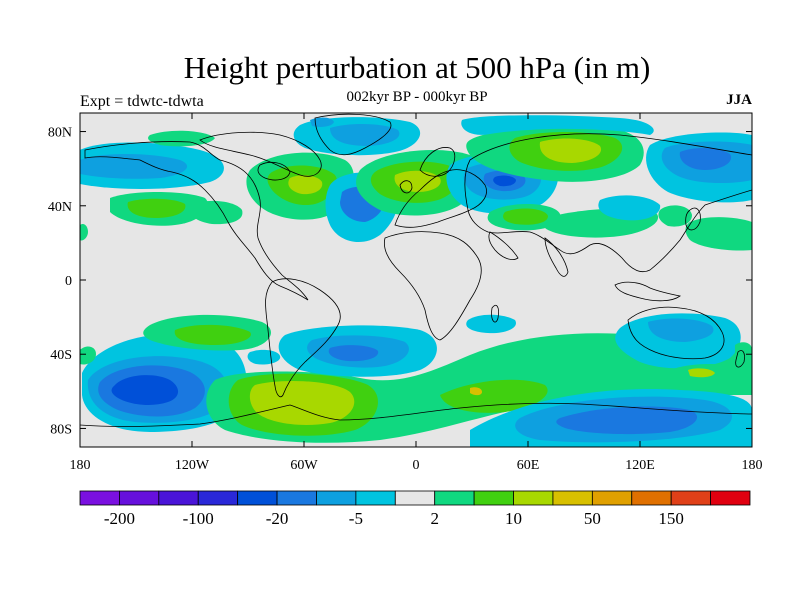 This screenshot has height=600, width=800. I want to click on lat-tick-label: 40S, so click(61, 355).